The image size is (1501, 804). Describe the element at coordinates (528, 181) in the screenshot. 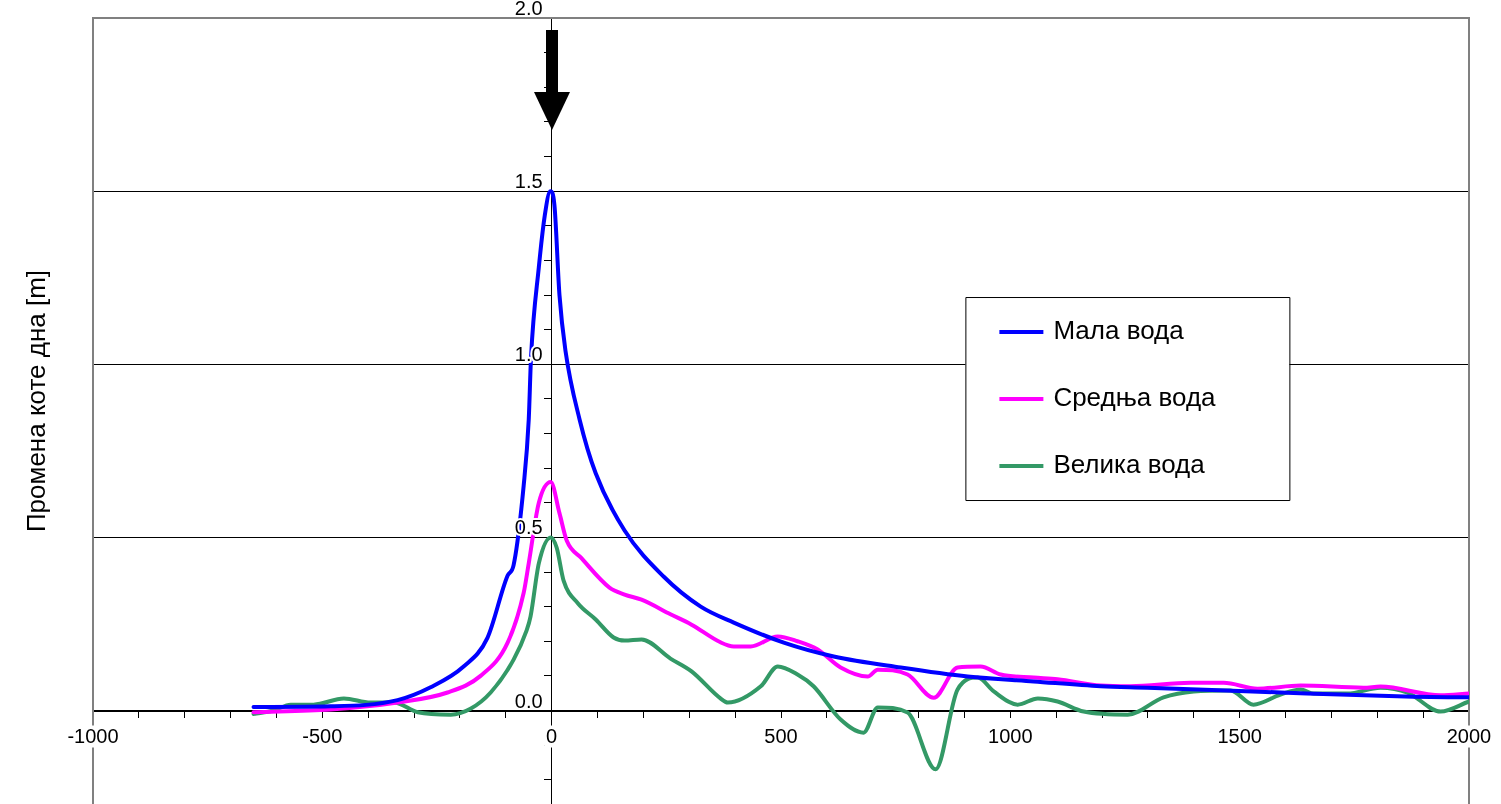

I see `y-tick-label: 1.5` at that location.